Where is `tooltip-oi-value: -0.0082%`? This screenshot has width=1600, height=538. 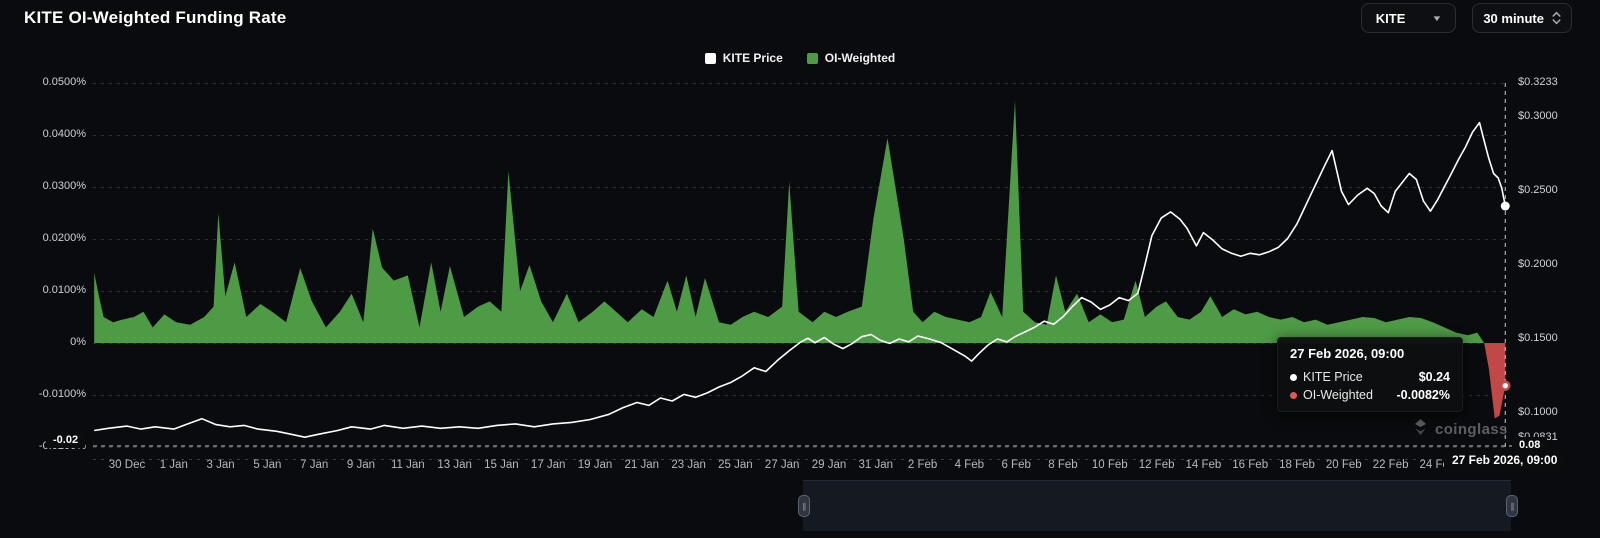 tooltip-oi-value: -0.0082% is located at coordinates (1423, 395).